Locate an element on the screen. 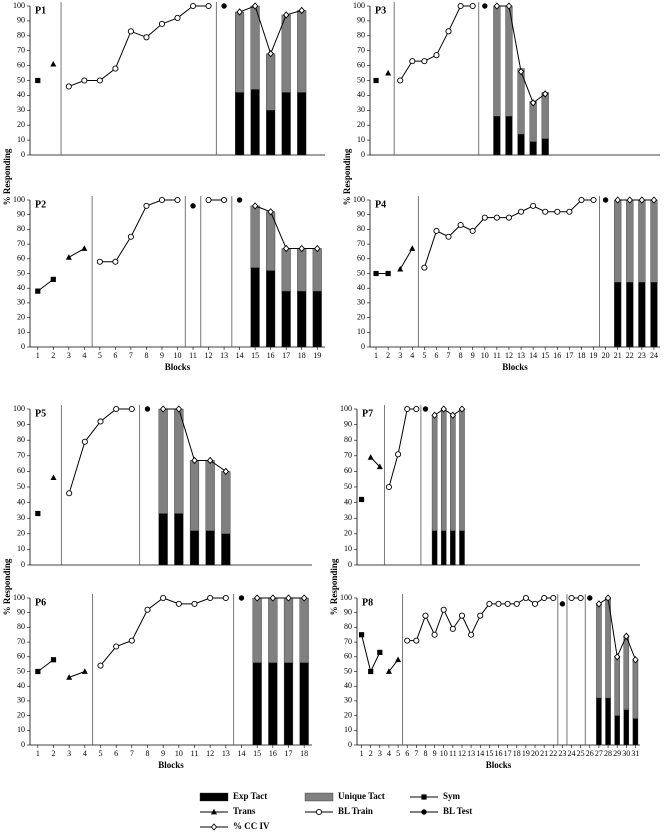  y-tick-label: 80 is located at coordinates (21, 35).